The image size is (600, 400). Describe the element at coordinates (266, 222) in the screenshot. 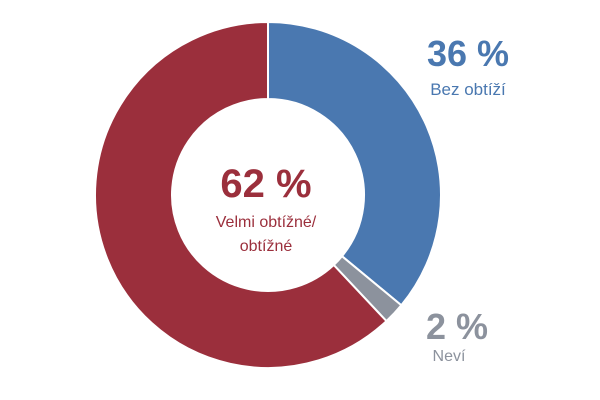

I see `slice-label-velmi-obtizne-line1: Velmi obtížné/` at that location.